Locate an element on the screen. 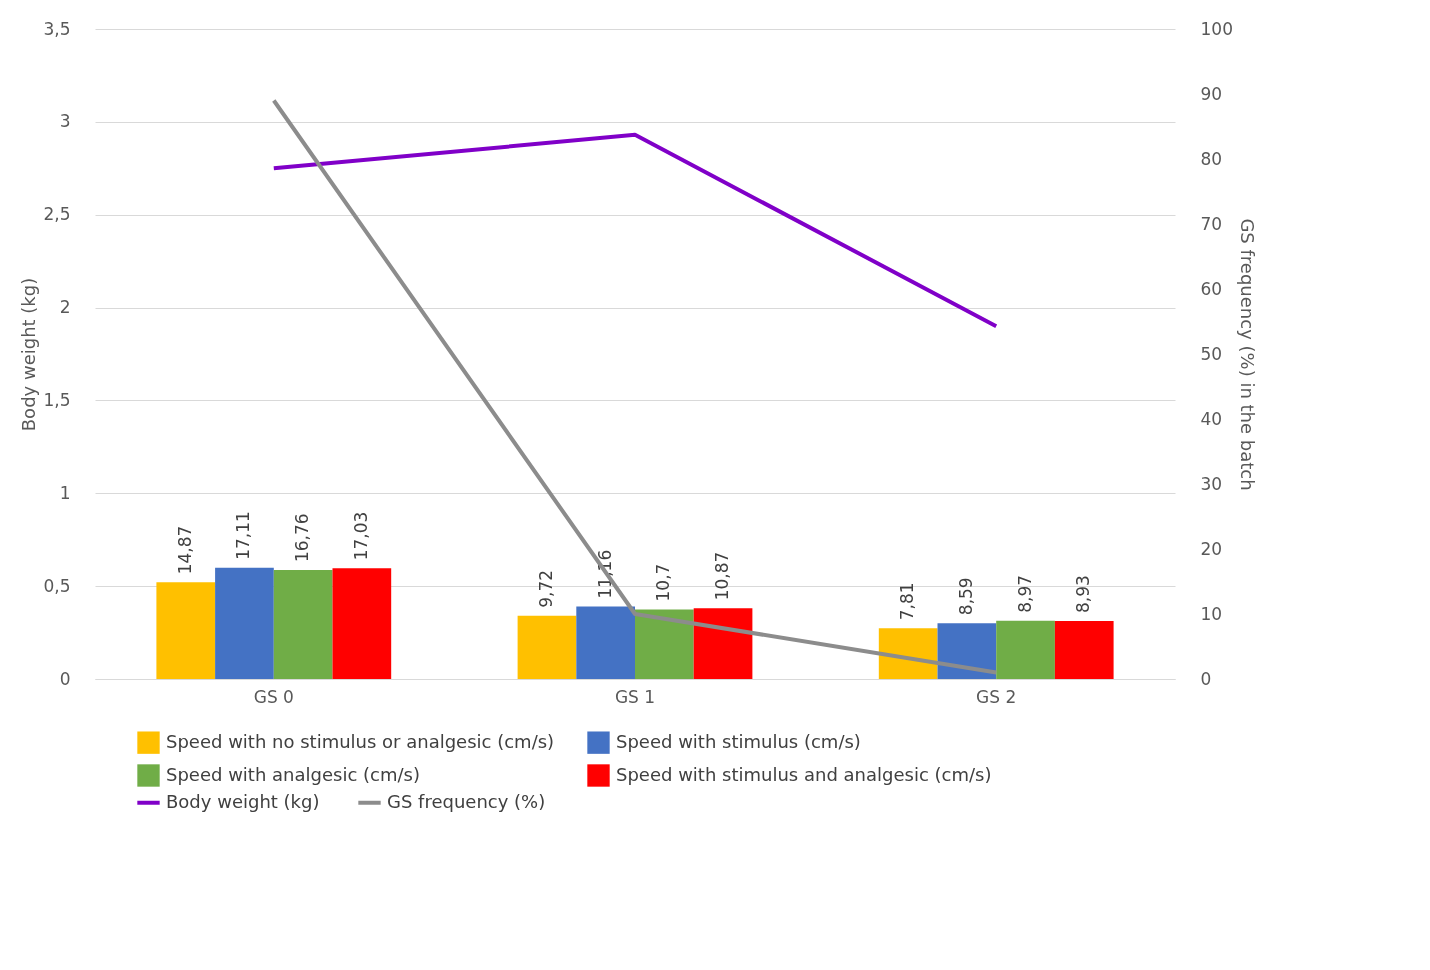  y2-tick-label: 80 is located at coordinates (1211, 158).